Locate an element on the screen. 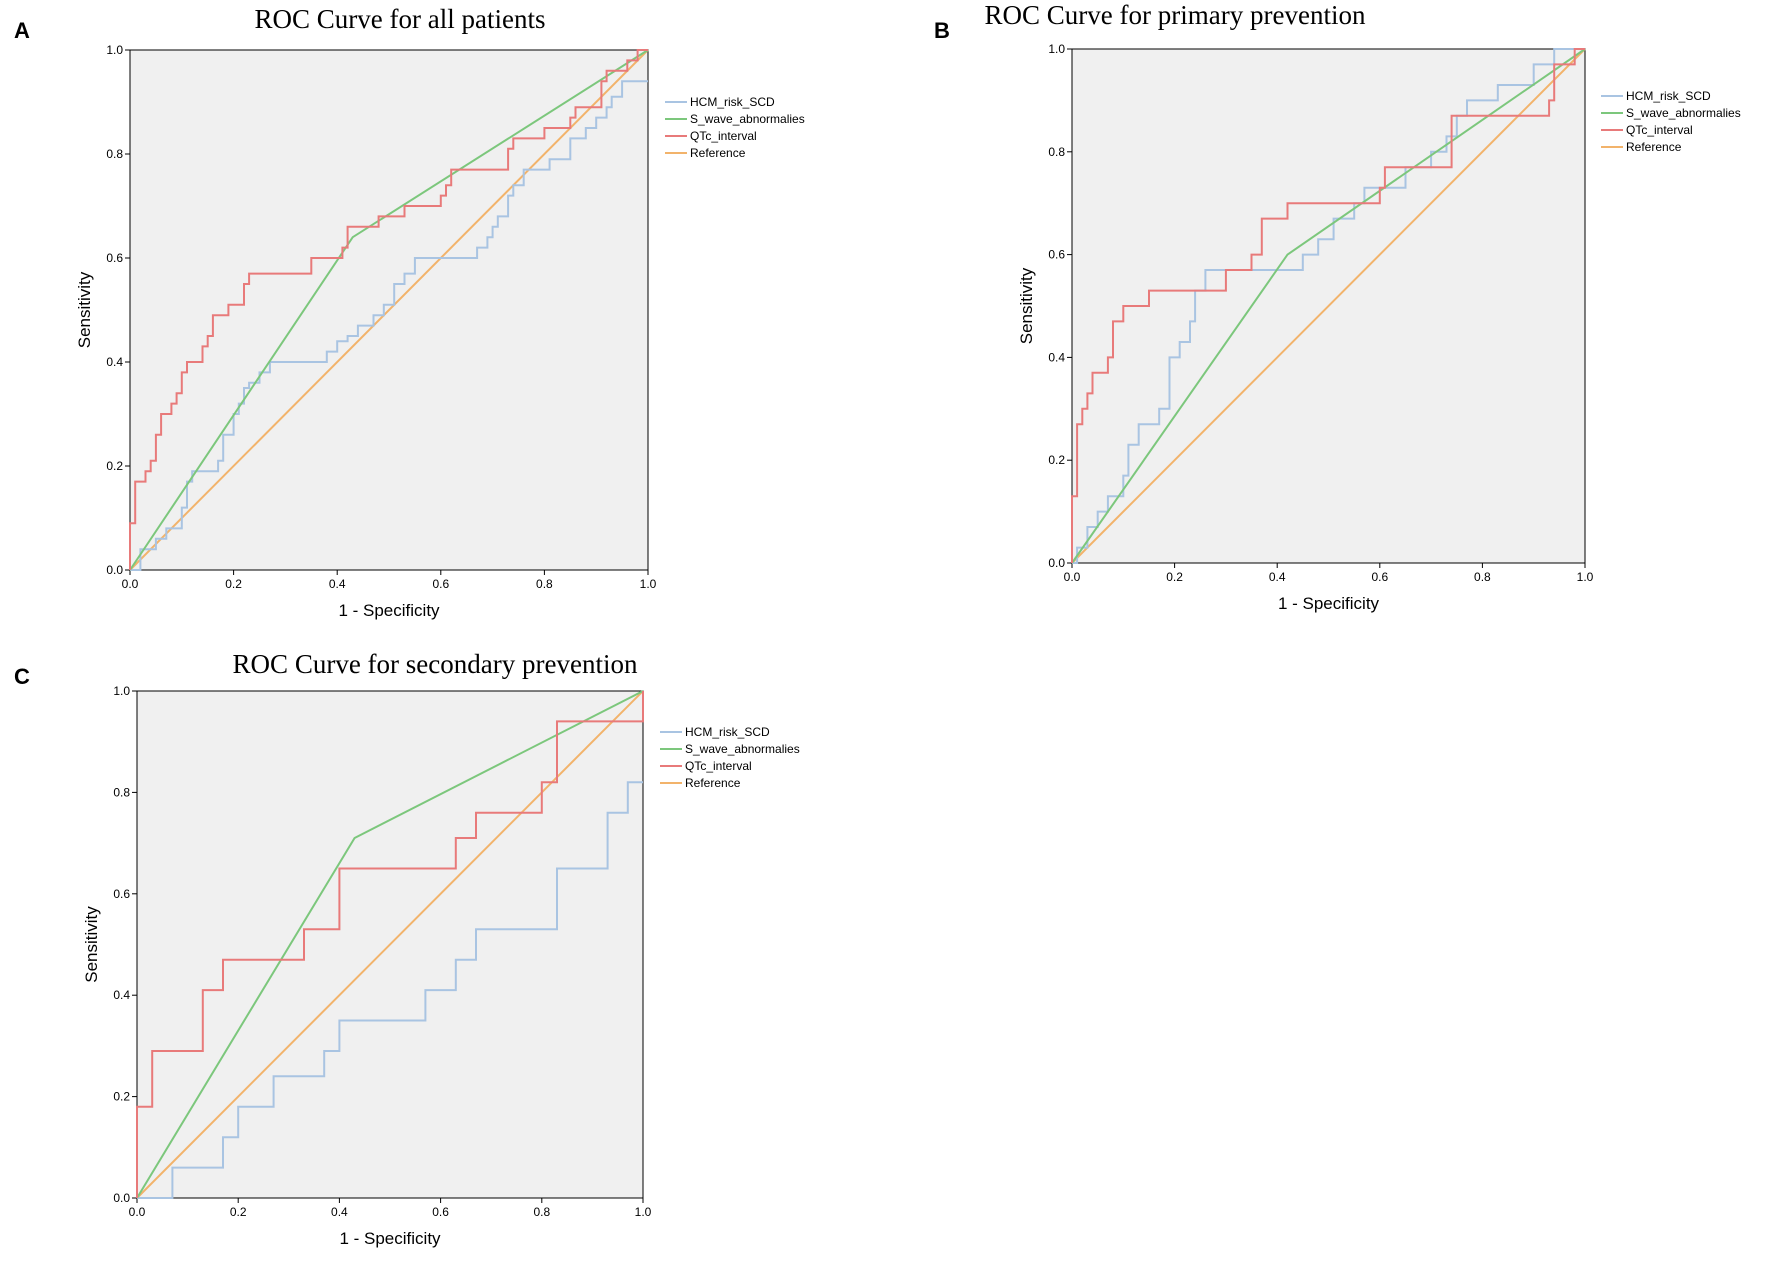  panel-b-y-tick-label: 1.0 is located at coordinates (1056, 49).